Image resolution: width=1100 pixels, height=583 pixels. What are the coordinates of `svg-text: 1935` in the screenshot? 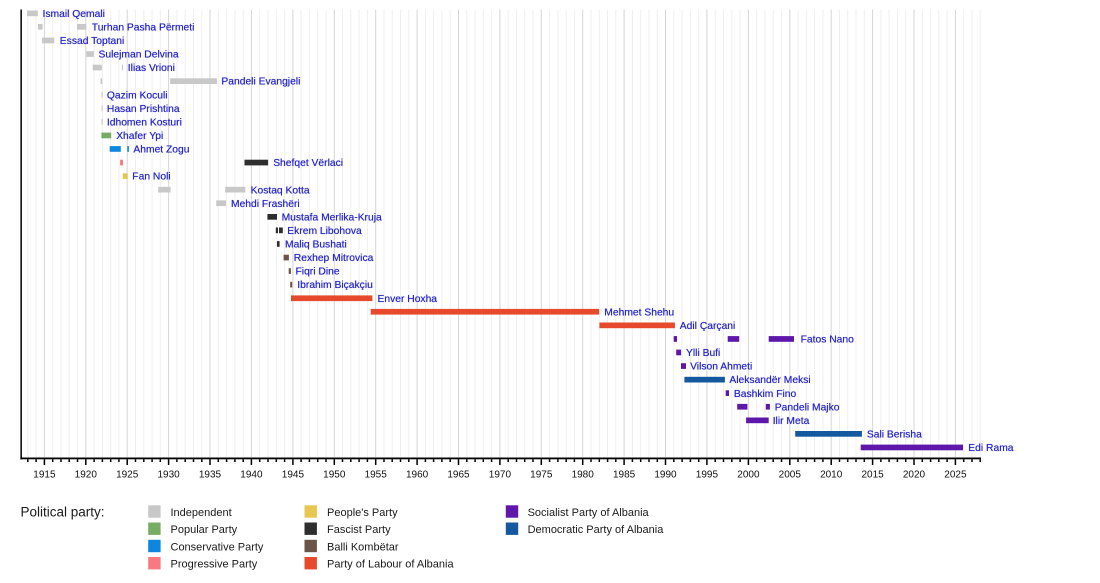 It's located at (210, 475).